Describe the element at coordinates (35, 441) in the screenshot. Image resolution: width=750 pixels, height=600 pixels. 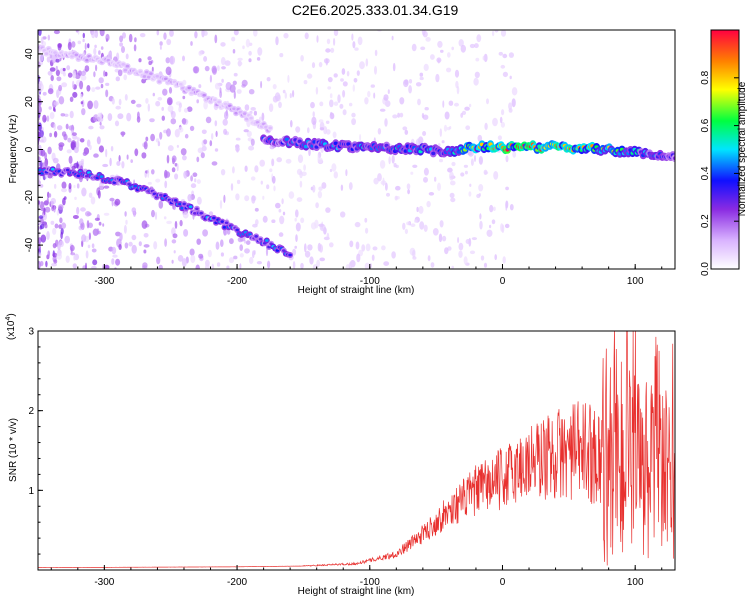
I see `snr-y-ticks: 1 2 3` at that location.